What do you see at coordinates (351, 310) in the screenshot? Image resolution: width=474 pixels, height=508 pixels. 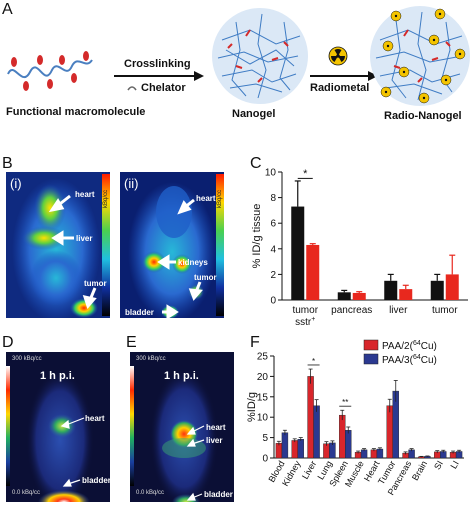 I see `x-tick-label: pancreas` at bounding box center [351, 310].